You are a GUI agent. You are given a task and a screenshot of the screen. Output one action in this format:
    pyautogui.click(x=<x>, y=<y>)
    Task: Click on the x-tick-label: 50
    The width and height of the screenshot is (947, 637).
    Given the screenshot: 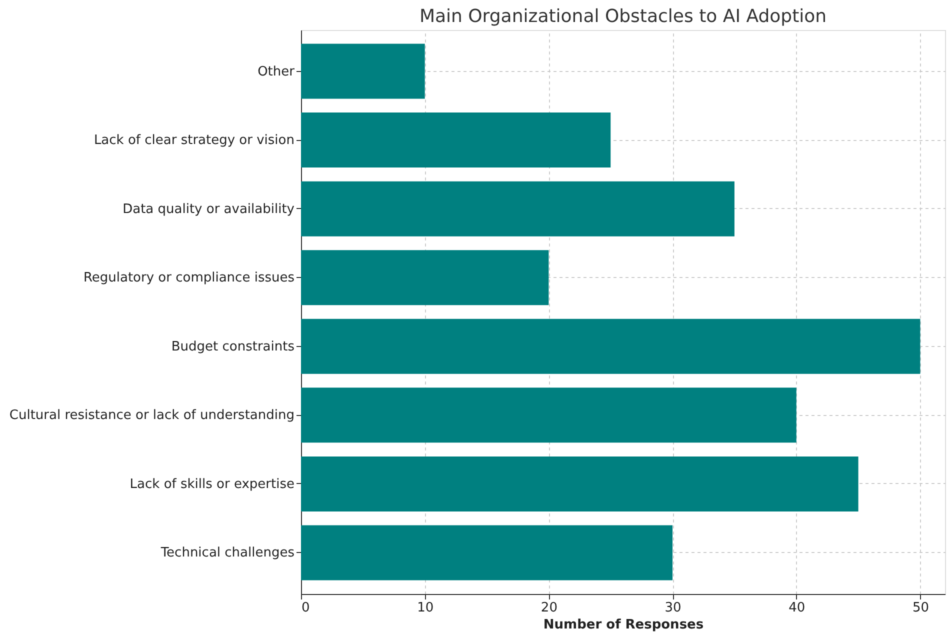 What is the action you would take?
    pyautogui.click(x=921, y=608)
    